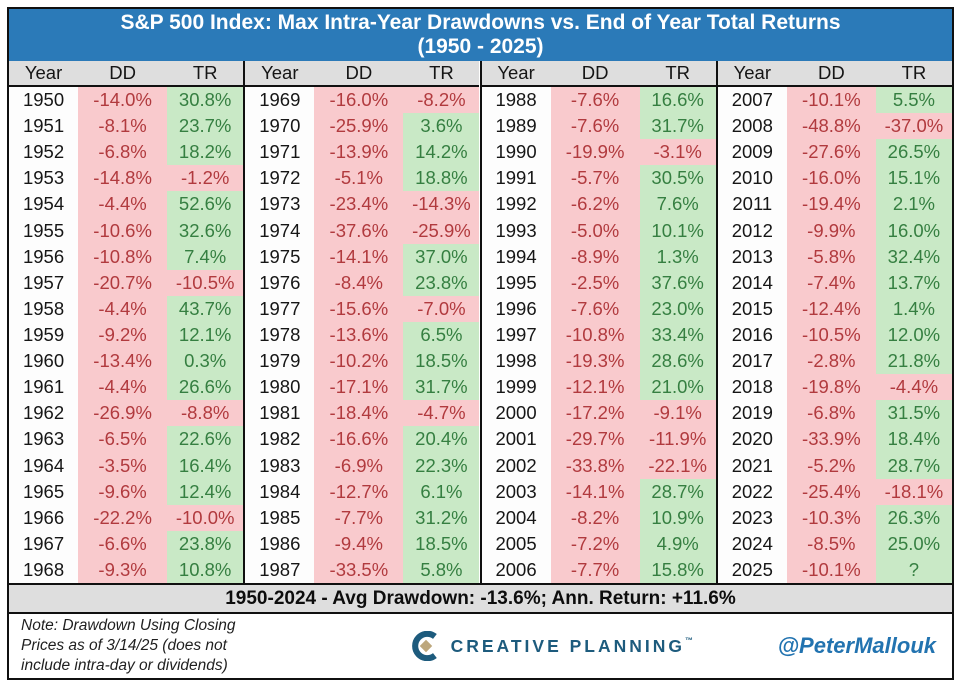  I want to click on drawdown-cell: -33.5%, so click(359, 569).